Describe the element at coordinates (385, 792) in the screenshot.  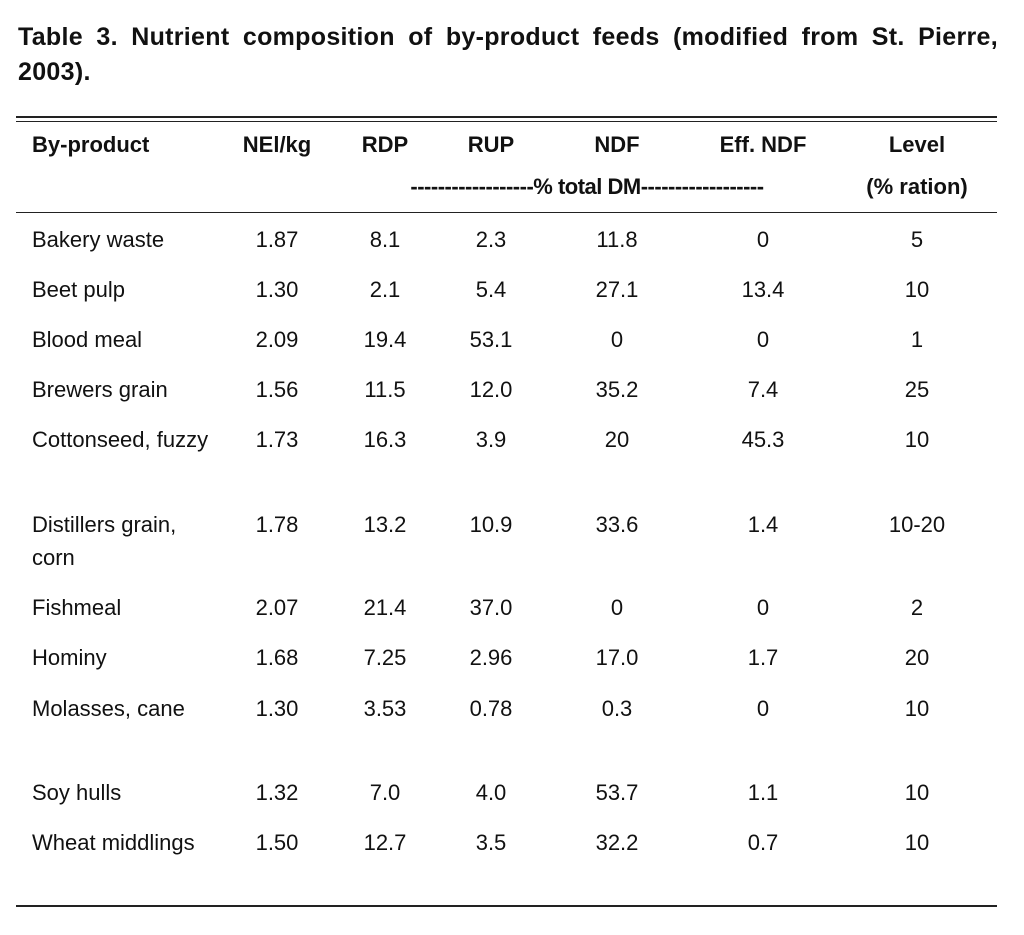
I see `cell-rdp: 7.0` at that location.